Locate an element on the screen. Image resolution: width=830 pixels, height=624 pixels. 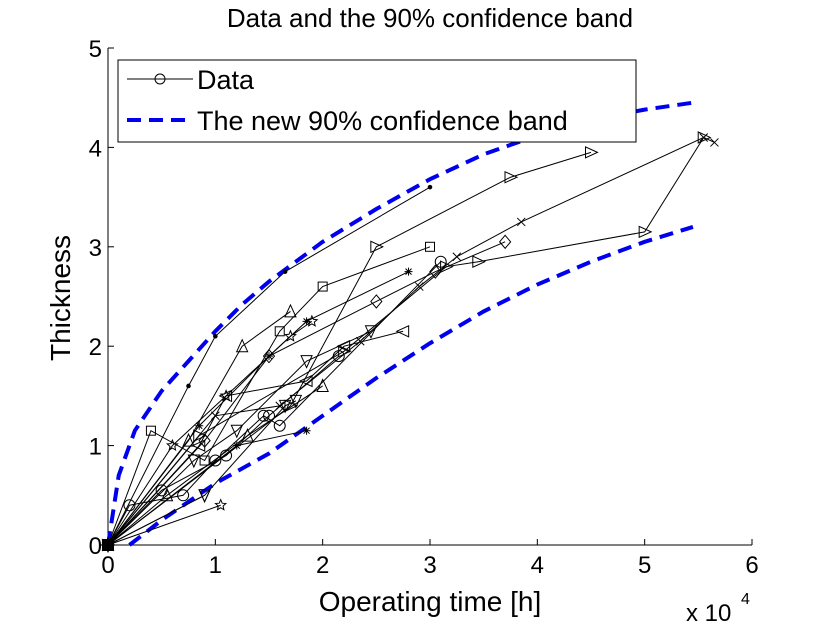
legend-data-marker is located at coordinates (160, 79).